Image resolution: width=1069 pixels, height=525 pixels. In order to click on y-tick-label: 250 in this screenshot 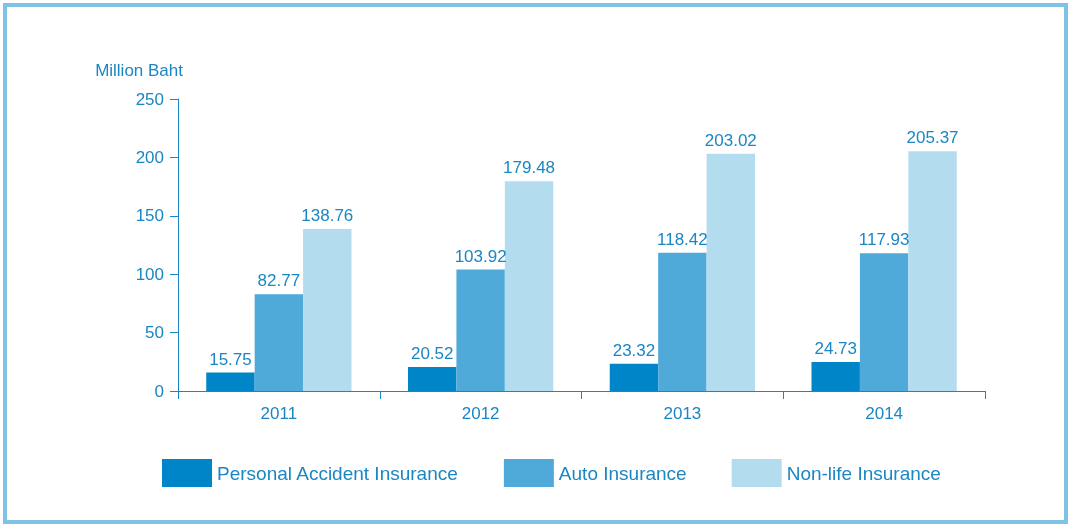, I will do `click(149, 99)`.